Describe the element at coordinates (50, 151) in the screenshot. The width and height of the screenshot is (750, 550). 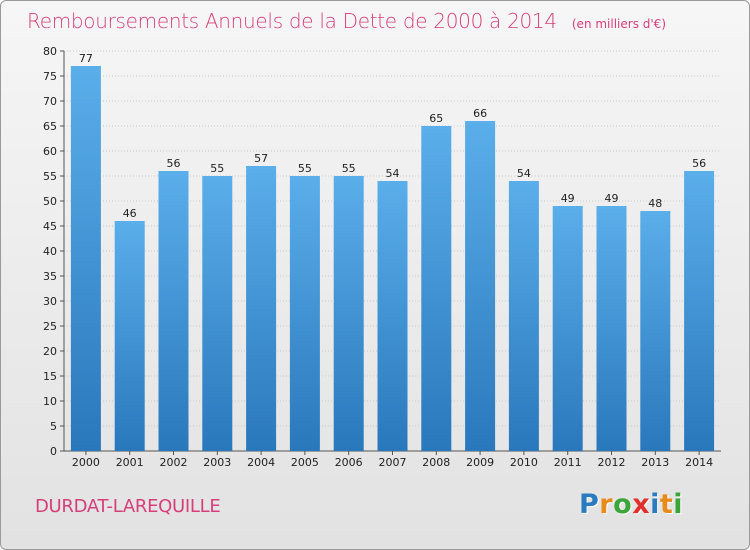
I see `y-tick-label: 60` at that location.